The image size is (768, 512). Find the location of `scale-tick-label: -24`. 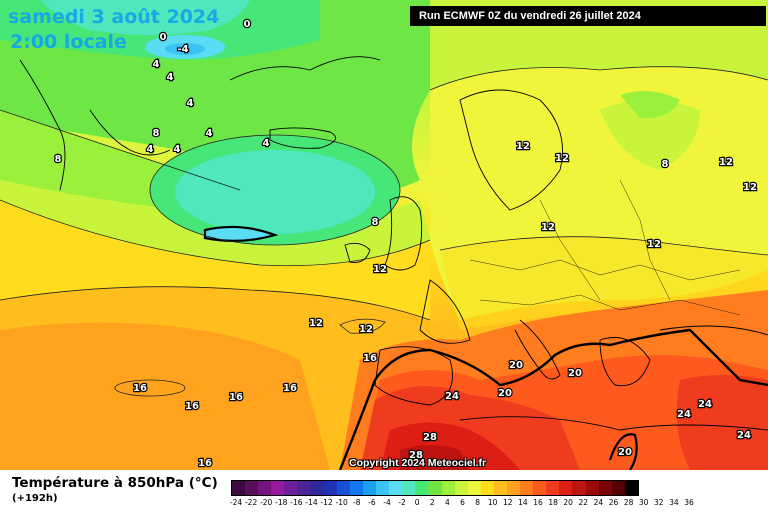

scale-tick-label: -24 is located at coordinates (236, 502).